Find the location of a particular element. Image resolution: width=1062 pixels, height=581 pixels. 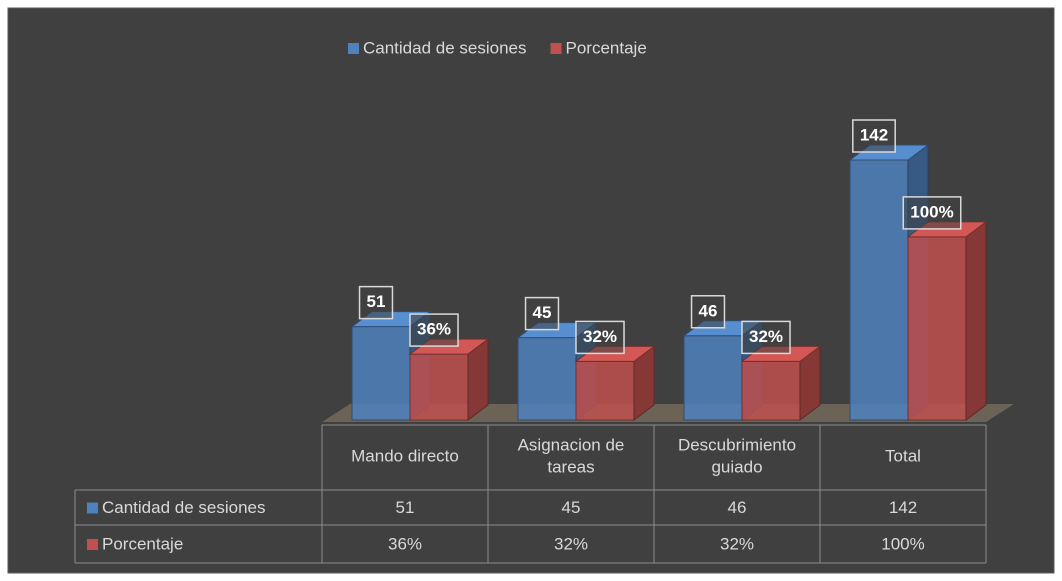

category-label: Descubrimiento guiado is located at coordinates (737, 456).